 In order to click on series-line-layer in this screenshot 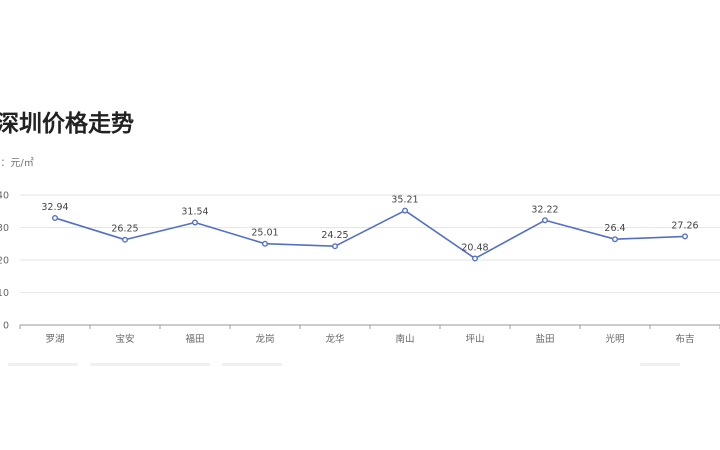, I will do `click(370, 234)`.